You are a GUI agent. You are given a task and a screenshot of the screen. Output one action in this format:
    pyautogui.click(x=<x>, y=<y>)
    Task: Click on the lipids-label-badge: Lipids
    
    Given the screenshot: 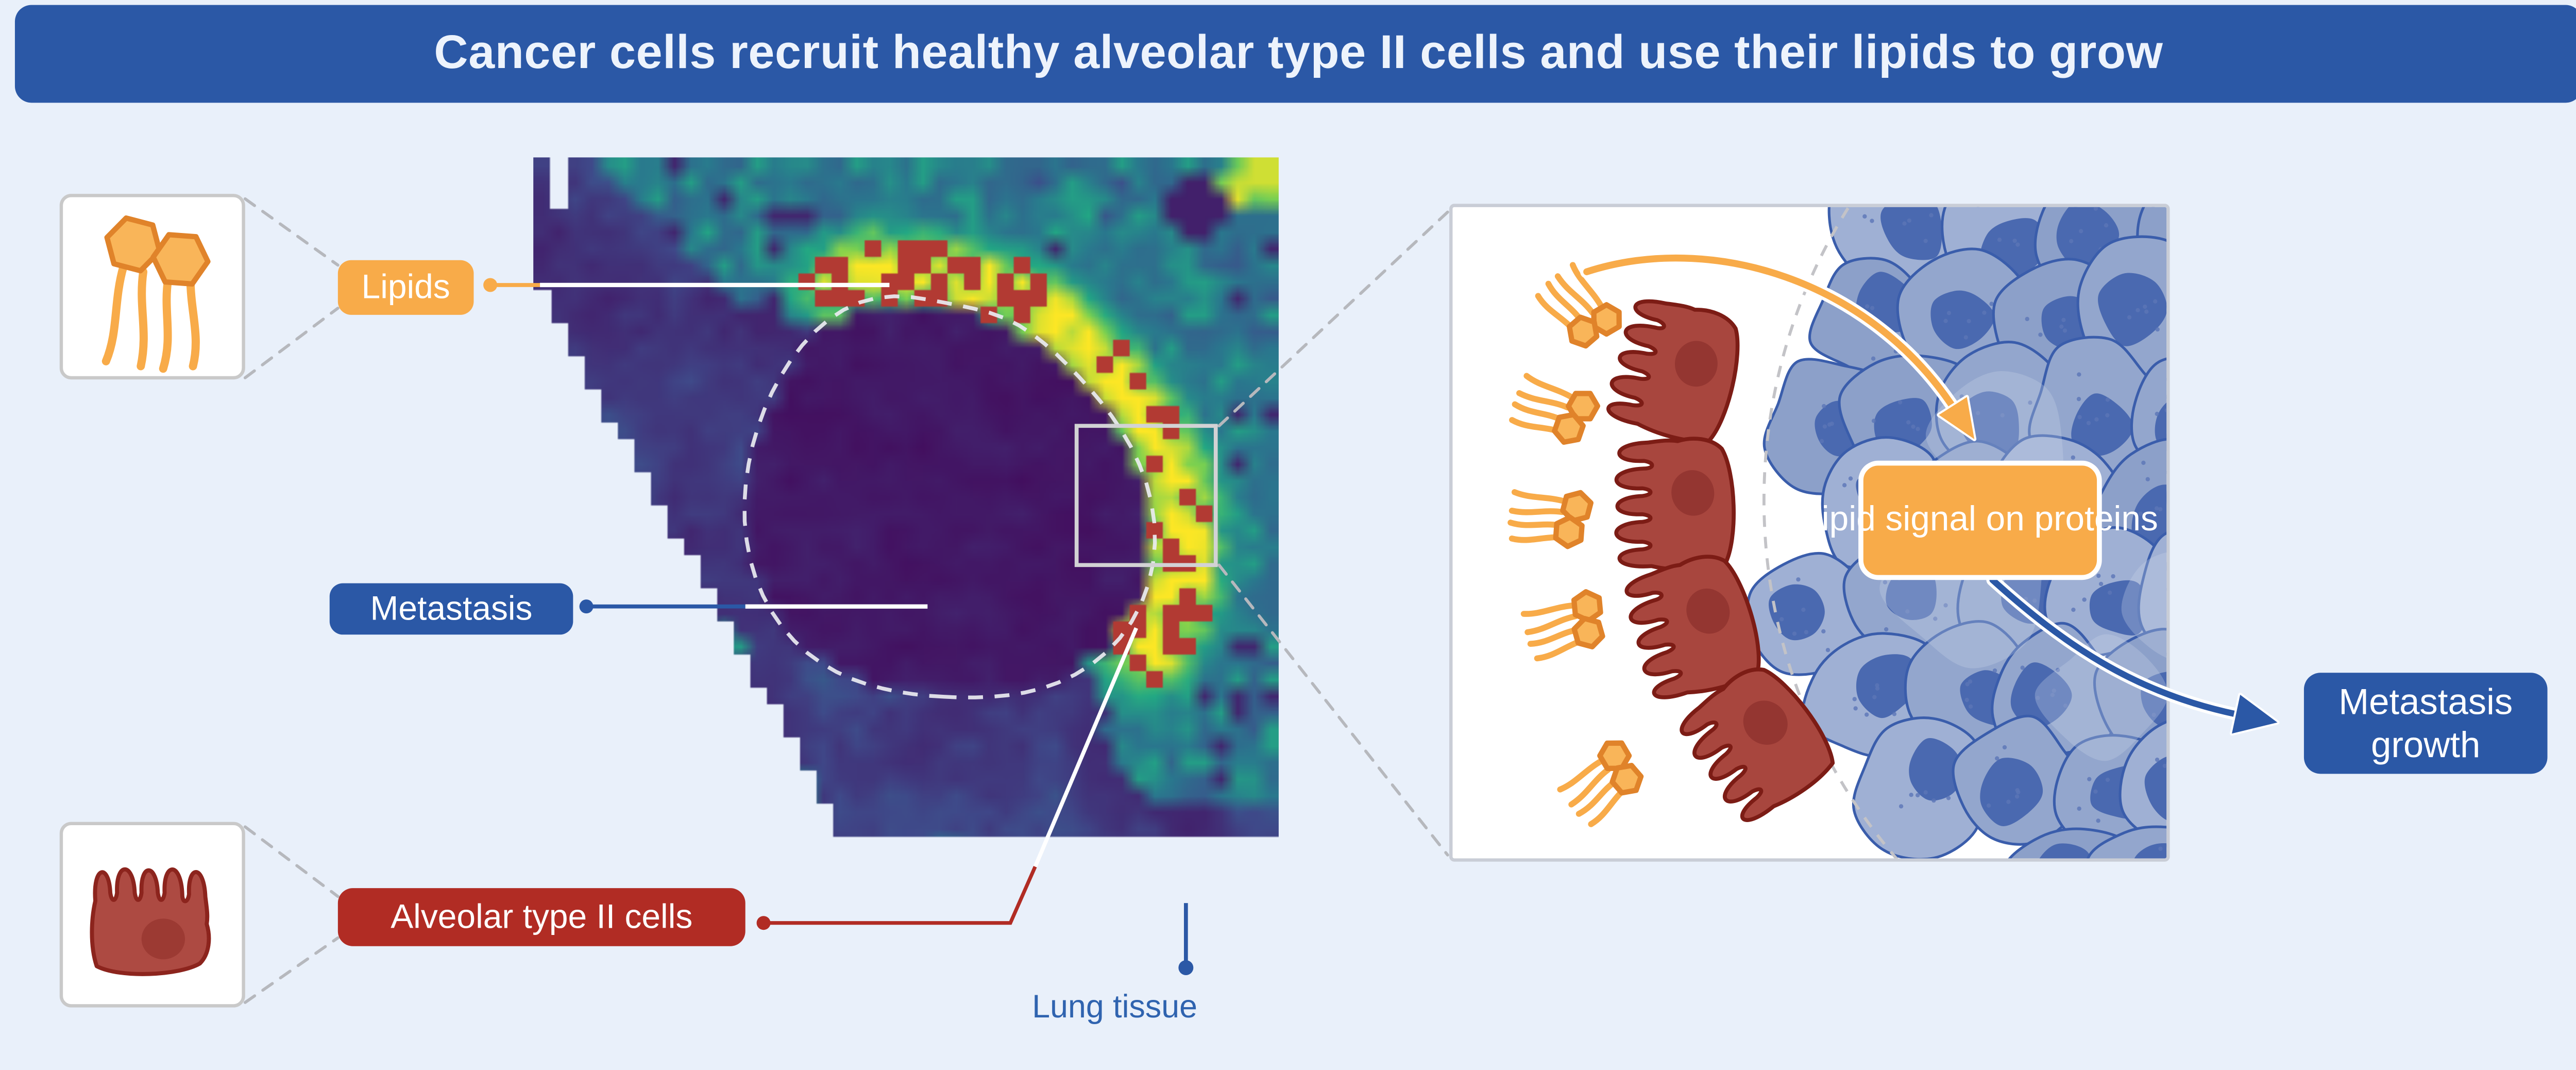 What is the action you would take?
    pyautogui.click(x=405, y=287)
    